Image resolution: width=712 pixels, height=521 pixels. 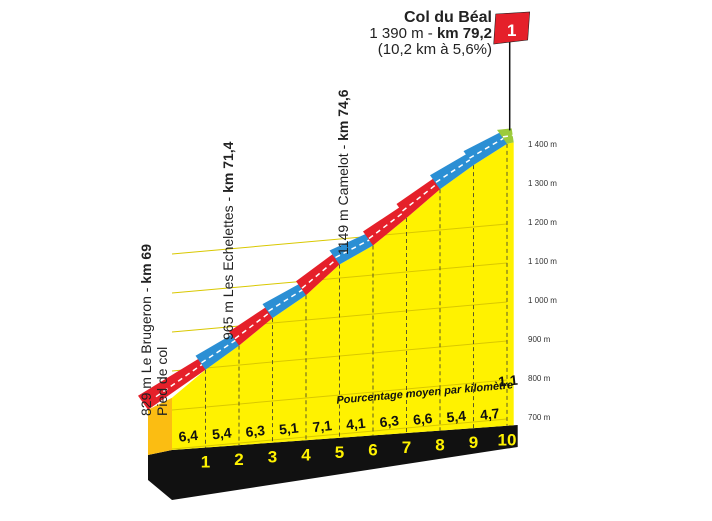 What do you see at coordinates (322, 426) in the screenshot?
I see `gradient-label: 7,1` at bounding box center [322, 426].